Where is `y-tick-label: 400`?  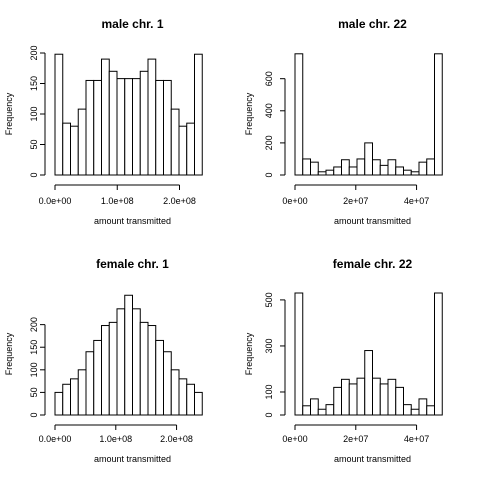
y-tick-label: 400 is located at coordinates (269, 110).